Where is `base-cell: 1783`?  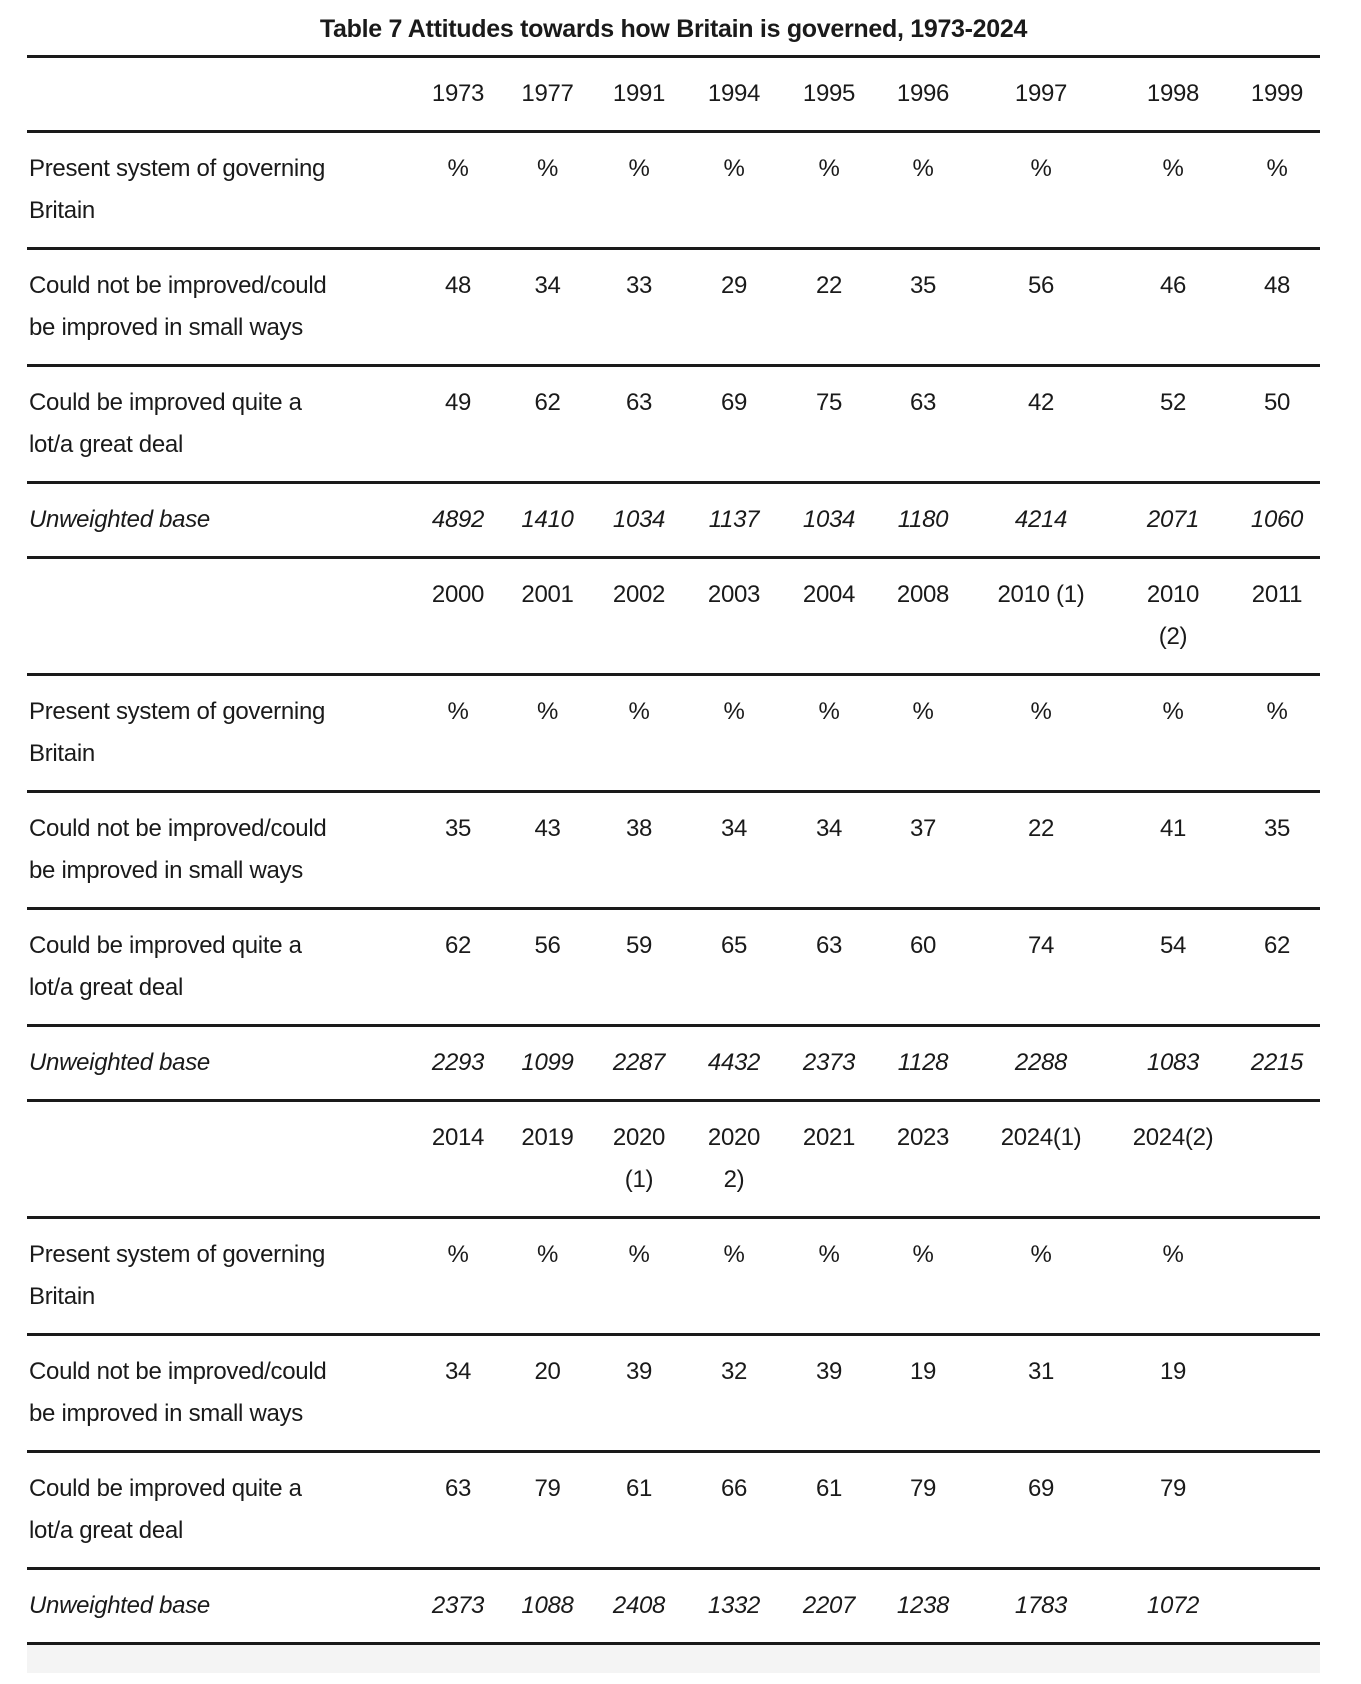 base-cell: 1783 is located at coordinates (1041, 1605).